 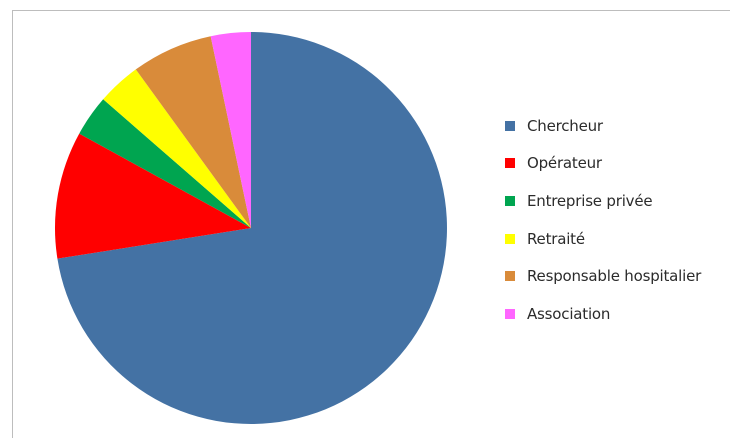 What do you see at coordinates (556, 238) in the screenshot?
I see `legend-label: Retraité` at bounding box center [556, 238].